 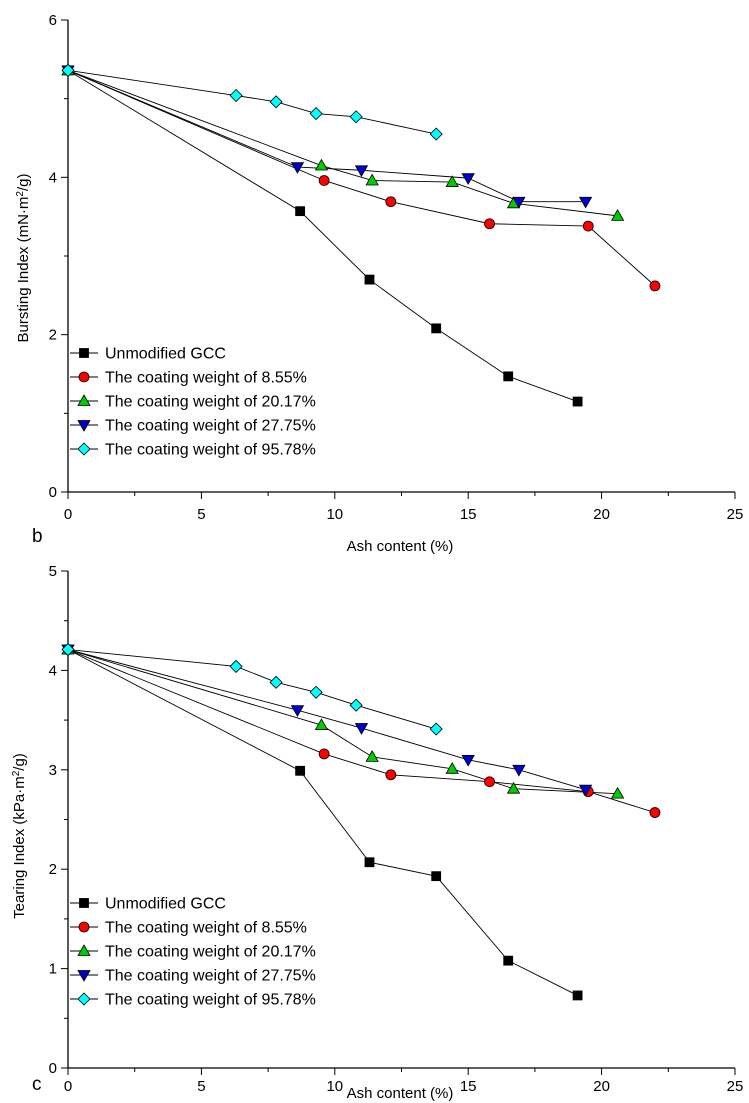 I want to click on ylabel-c-main: Tearing Index (kPa·m, so click(x=19, y=847).